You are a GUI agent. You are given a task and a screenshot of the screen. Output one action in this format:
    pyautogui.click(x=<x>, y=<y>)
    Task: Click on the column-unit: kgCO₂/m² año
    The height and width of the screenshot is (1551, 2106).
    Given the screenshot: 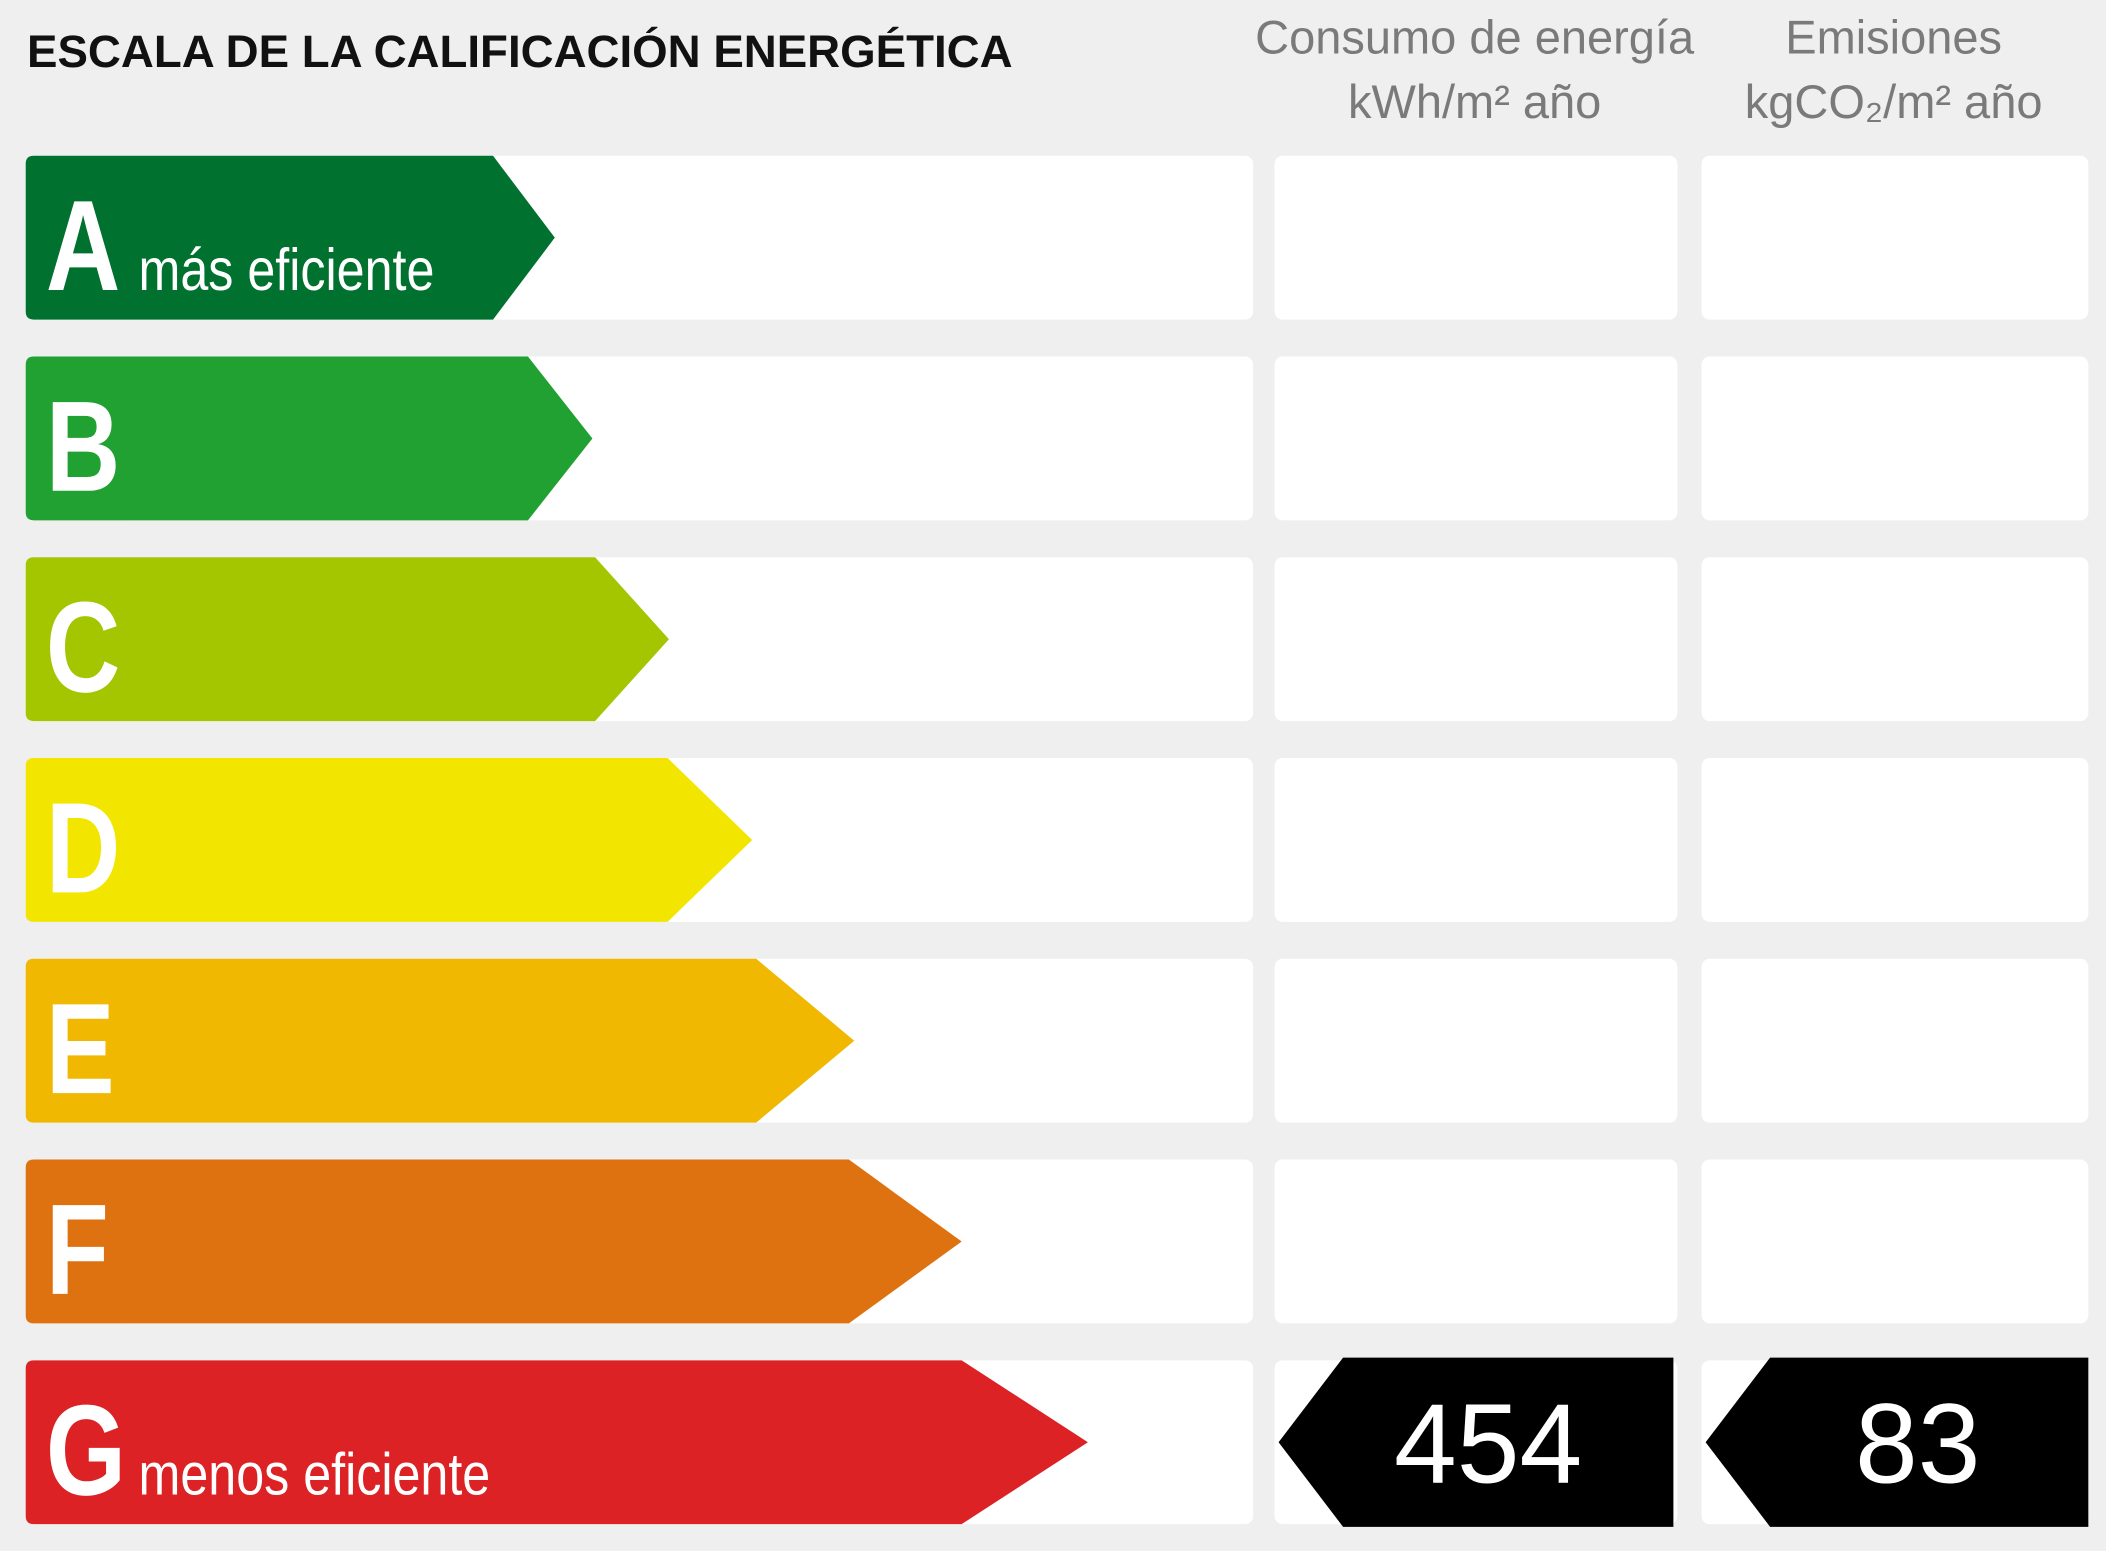 What is the action you would take?
    pyautogui.click(x=1894, y=101)
    